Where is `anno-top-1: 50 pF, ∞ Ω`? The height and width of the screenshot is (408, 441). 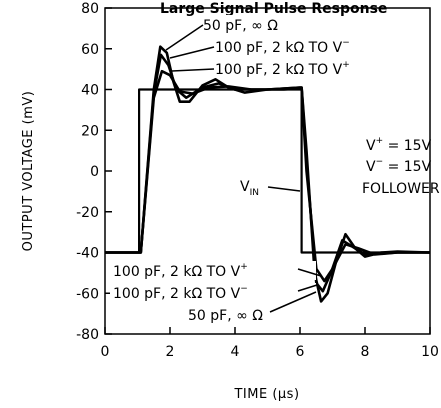
anno-top-1: 50 pF, ∞ Ω is located at coordinates (240, 26).